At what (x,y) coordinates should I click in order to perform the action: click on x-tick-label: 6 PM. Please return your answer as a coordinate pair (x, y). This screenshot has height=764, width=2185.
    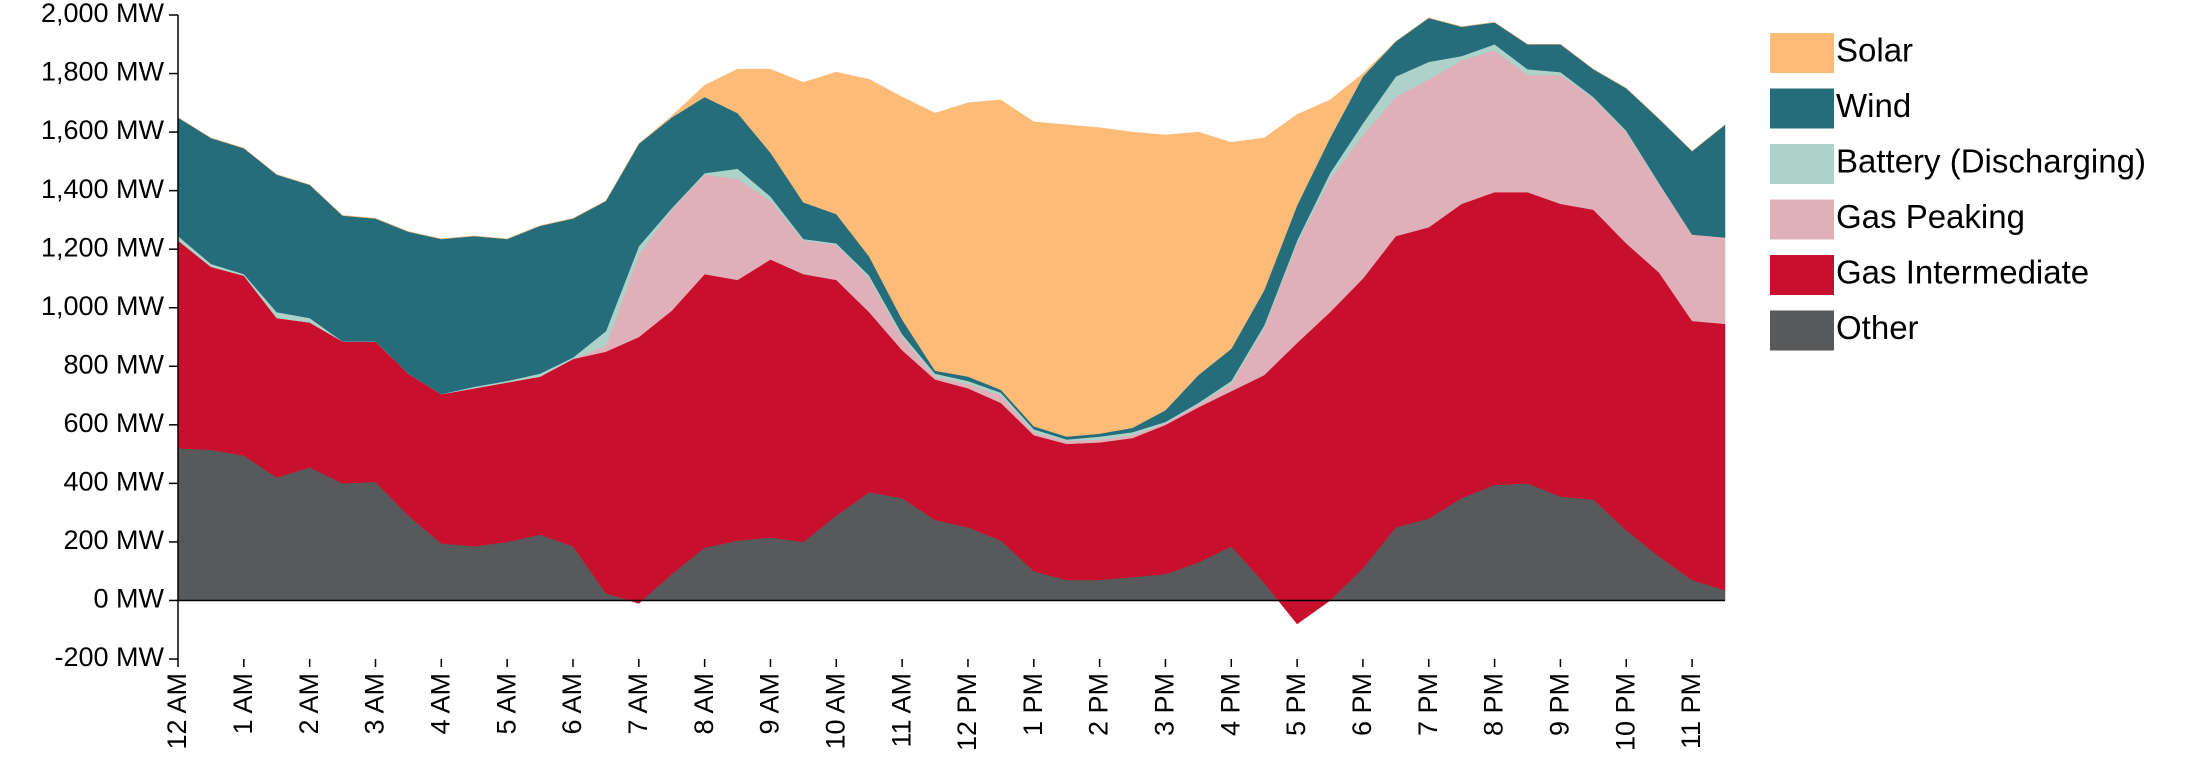
    Looking at the image, I should click on (1362, 704).